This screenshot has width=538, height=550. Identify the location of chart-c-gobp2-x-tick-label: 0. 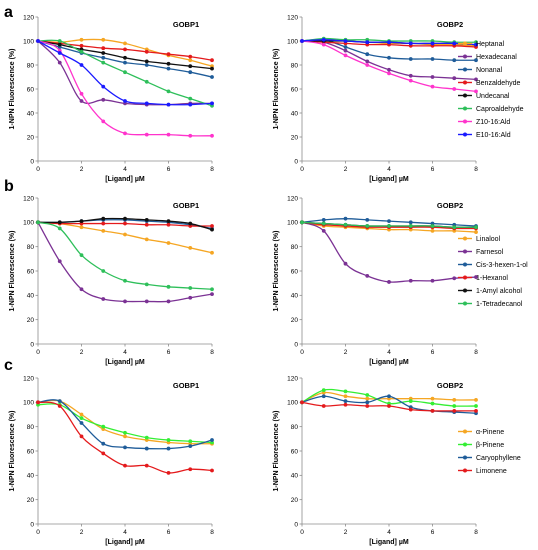
(302, 532).